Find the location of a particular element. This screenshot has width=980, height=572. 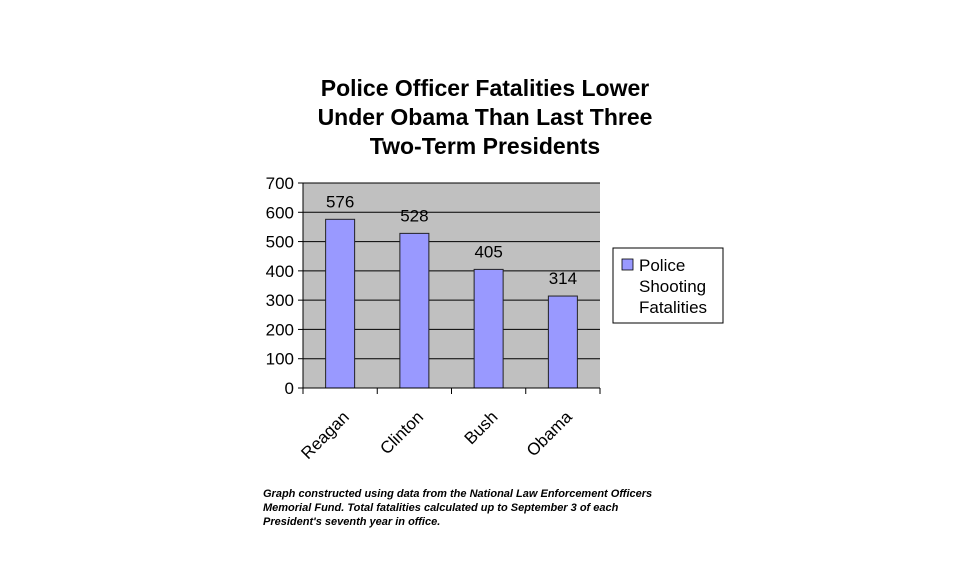

x-category-label: Clinton is located at coordinates (401, 432).